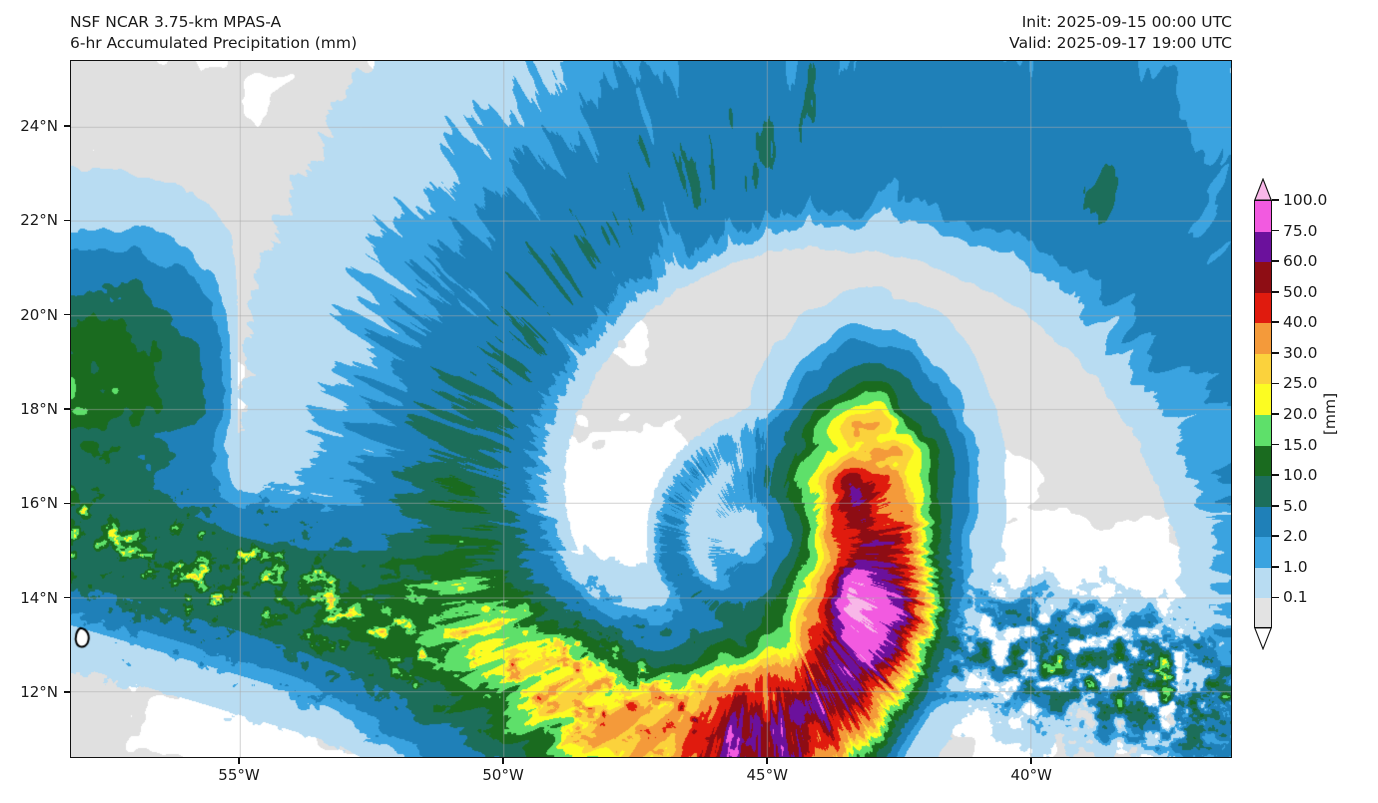 Image resolution: width=1378 pixels, height=803 pixels. Describe the element at coordinates (39, 691) in the screenshot. I see `latitude-tick-label: 12°N` at that location.